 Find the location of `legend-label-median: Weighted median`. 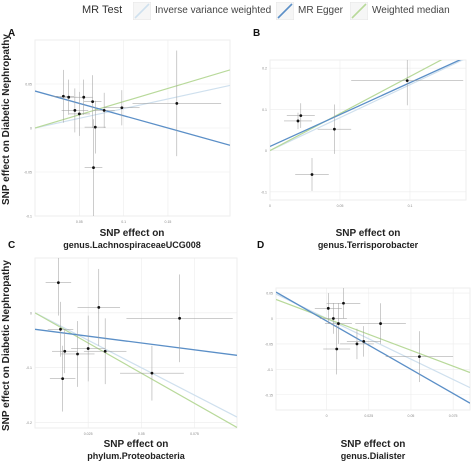

legend-label-median: Weighted median is located at coordinates (411, 10).